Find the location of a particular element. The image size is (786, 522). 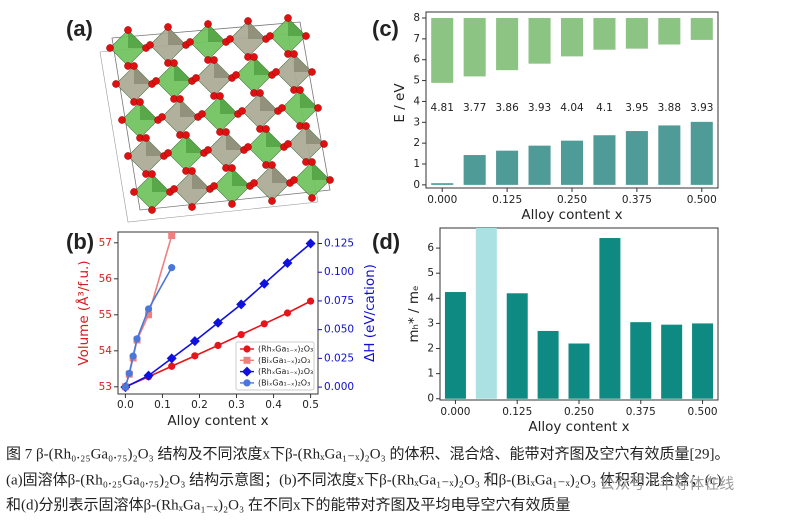

crystal-structure is located at coordinates (216, 118).